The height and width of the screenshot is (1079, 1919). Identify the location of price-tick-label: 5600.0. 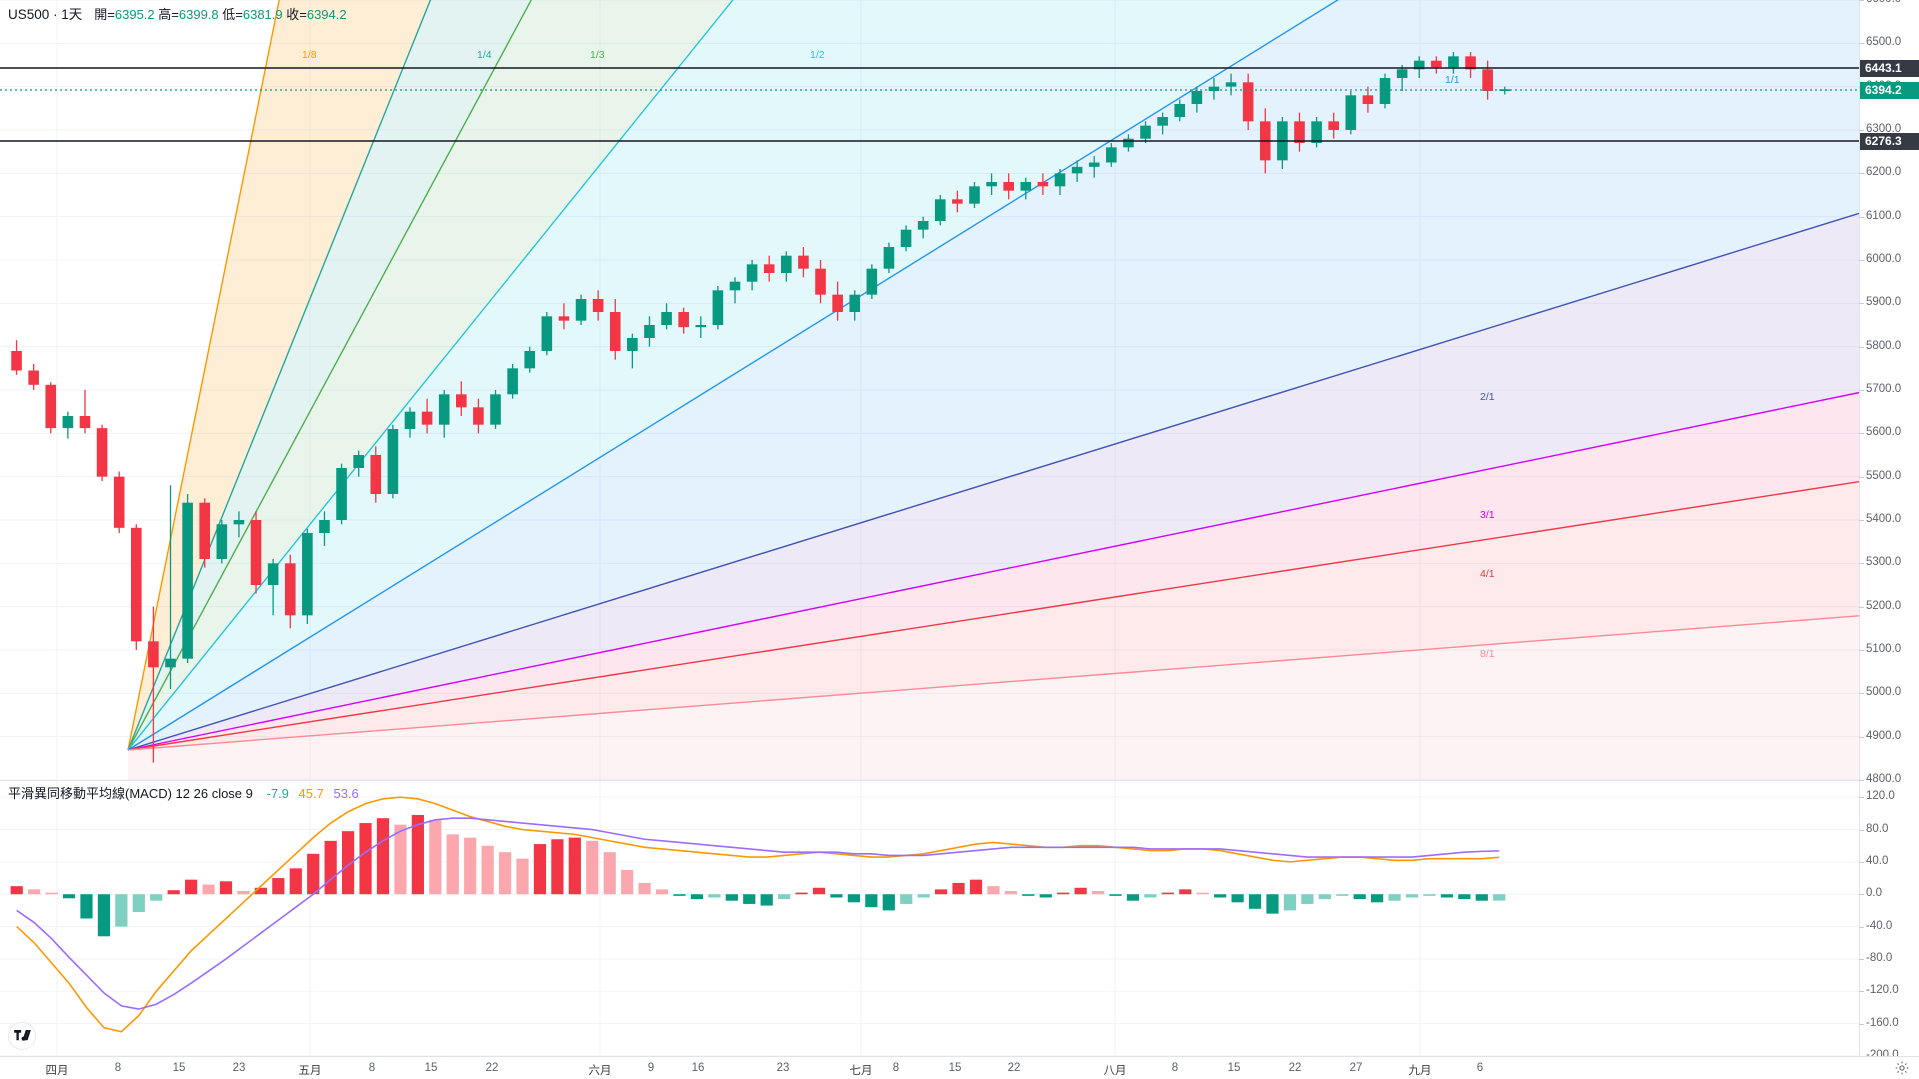
(1884, 432).